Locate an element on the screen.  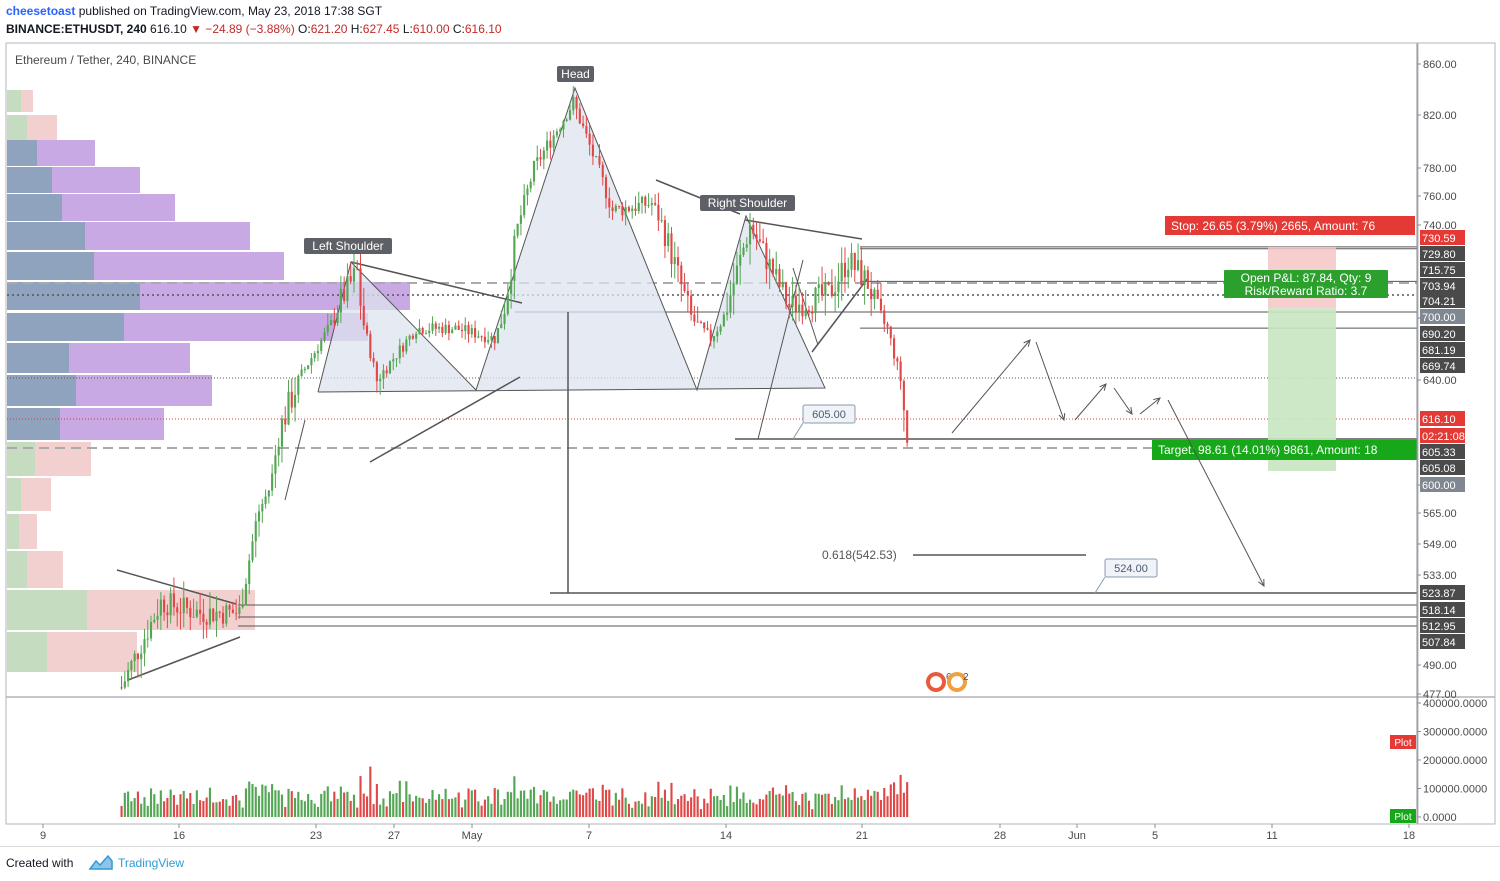
price-label-pointer is located at coordinates (1100, 585).